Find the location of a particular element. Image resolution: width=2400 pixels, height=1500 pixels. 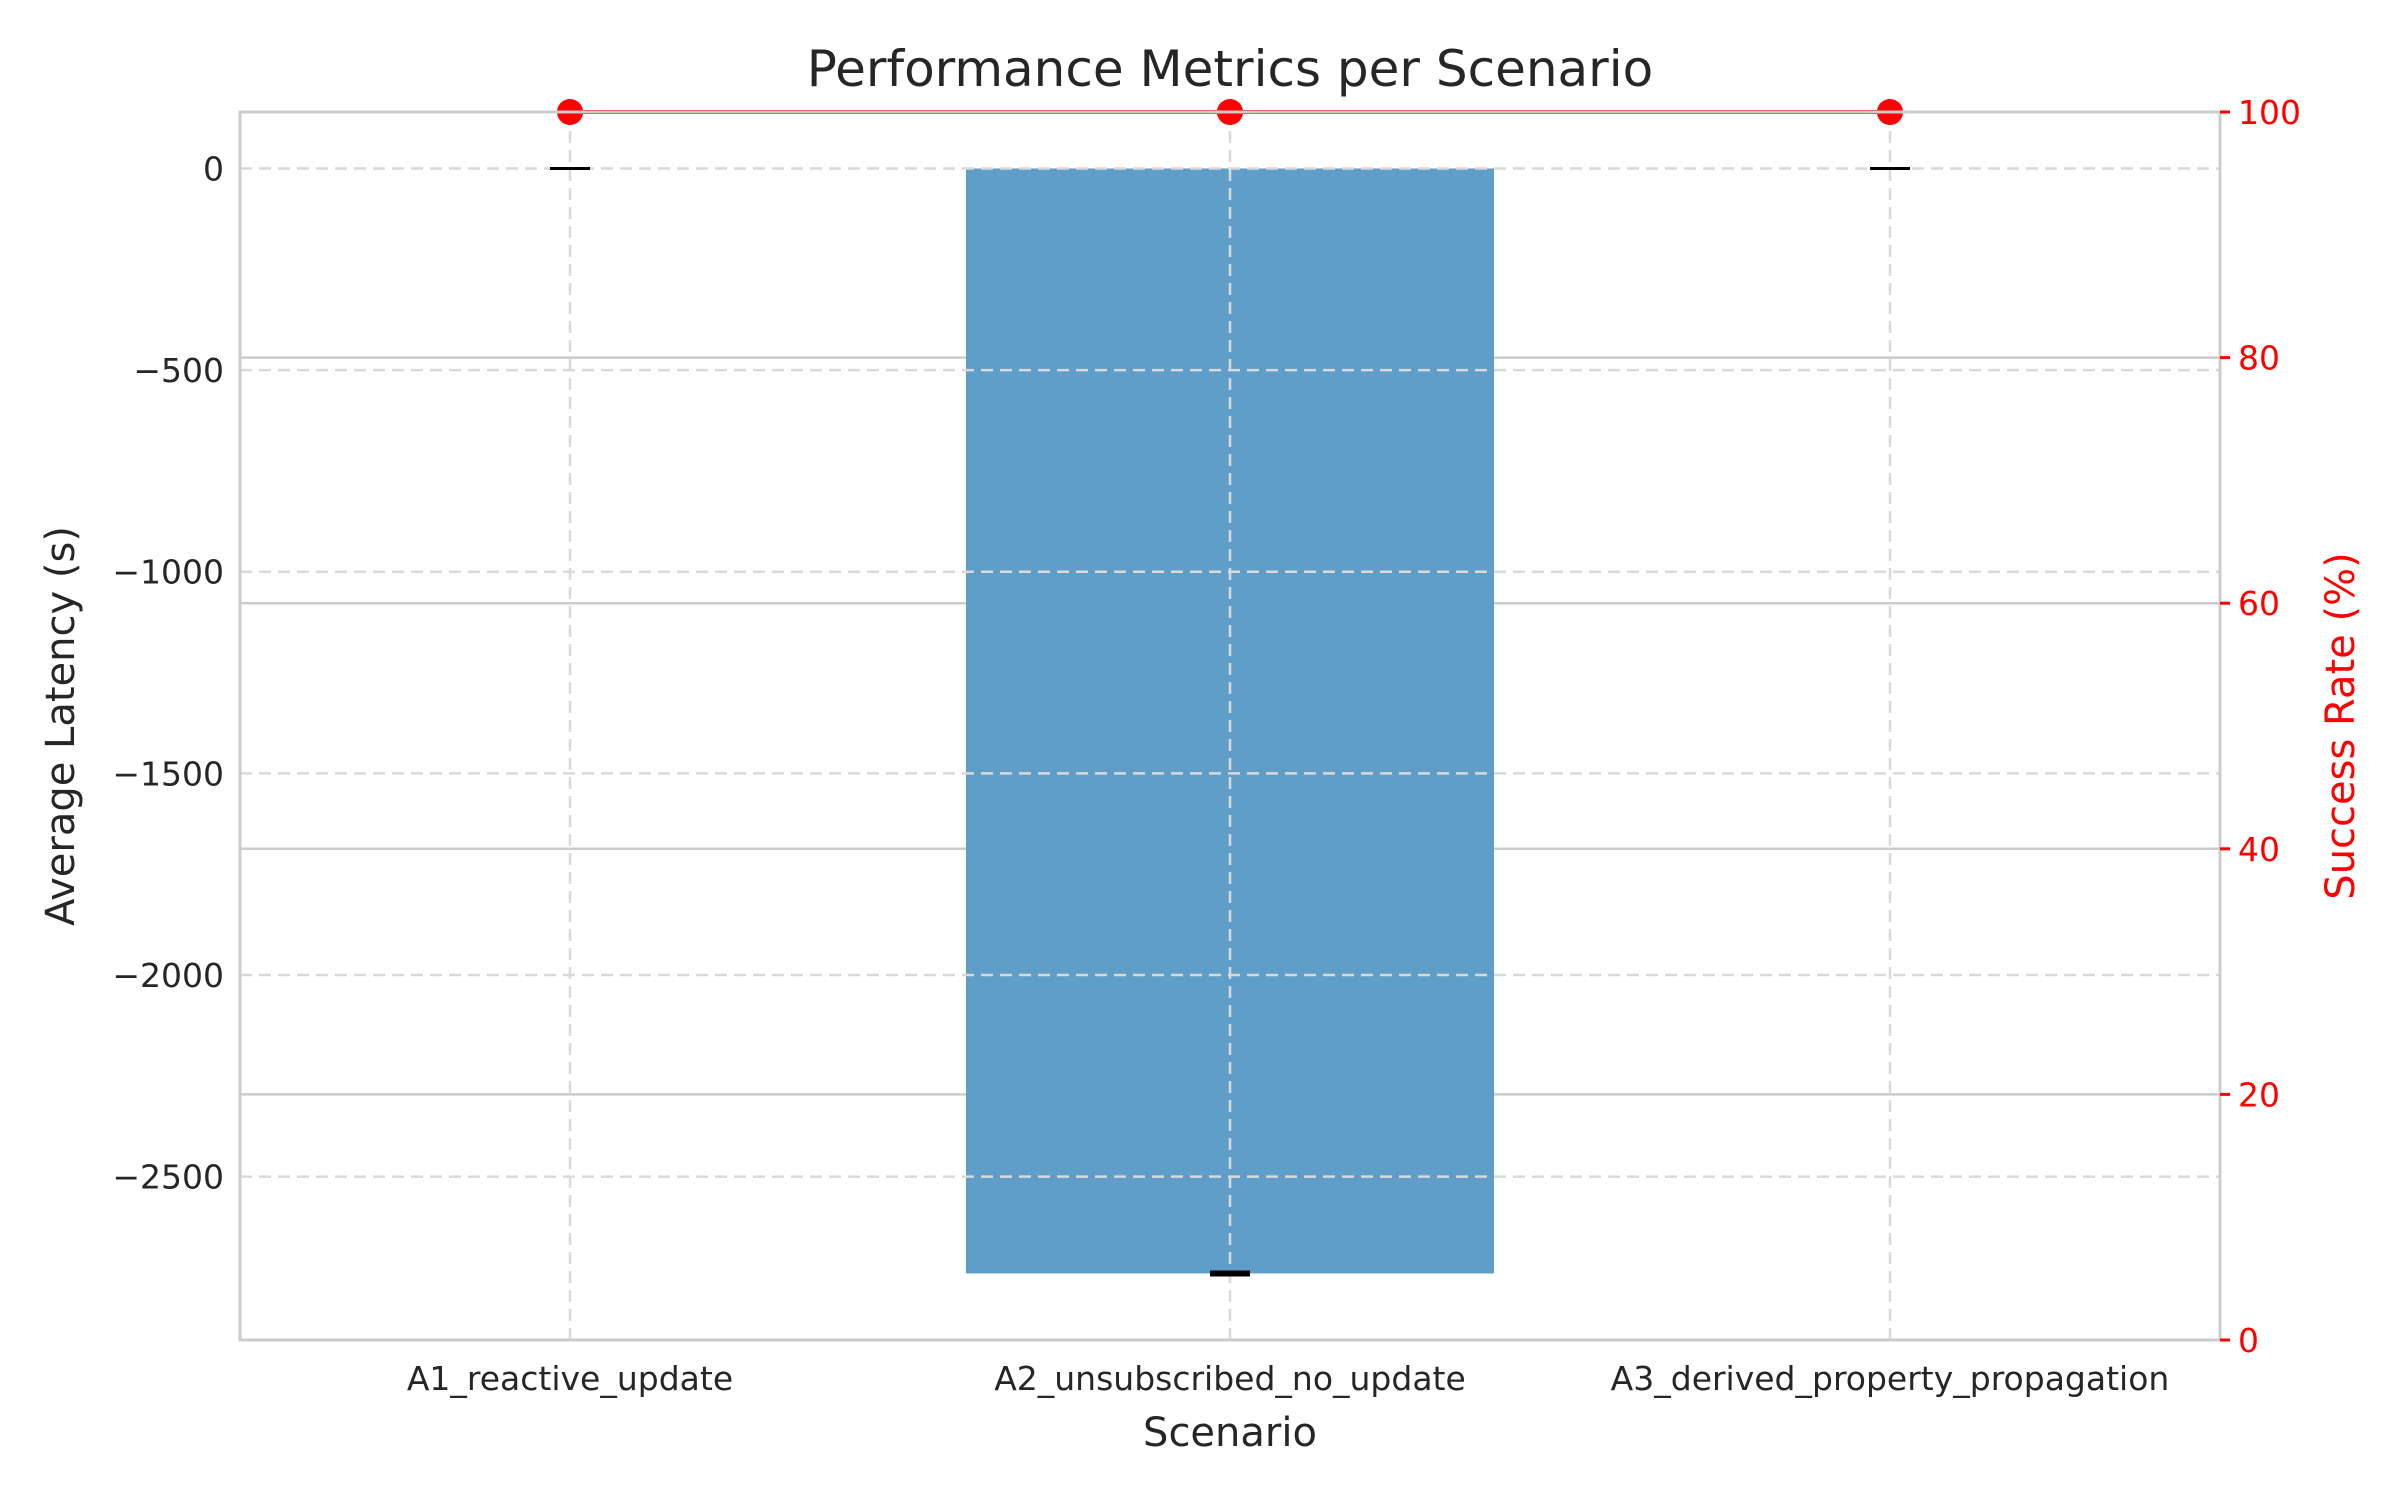

y2-tick-label-20: 20 is located at coordinates (2259, 1094).